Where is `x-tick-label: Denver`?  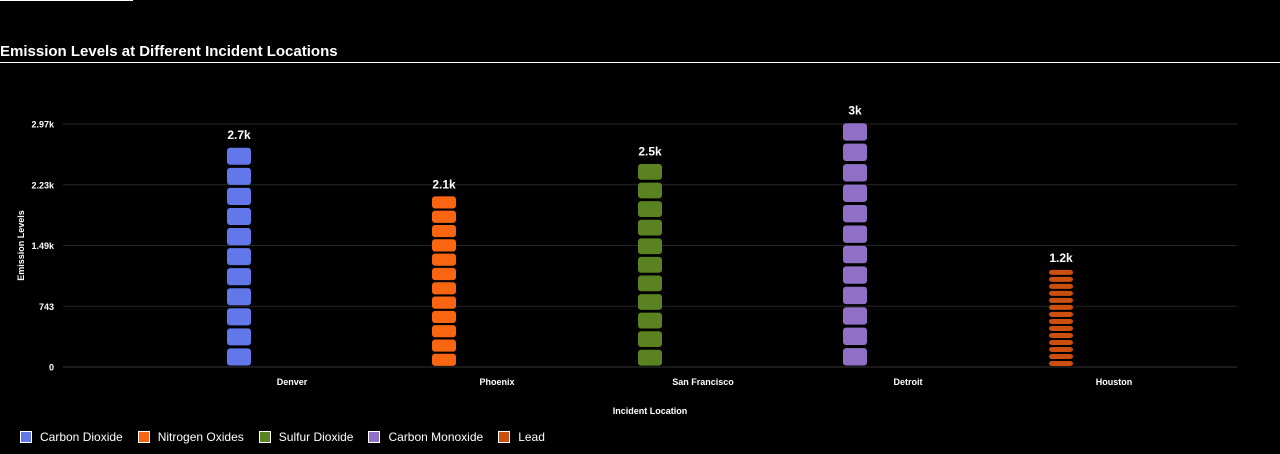 x-tick-label: Denver is located at coordinates (292, 382).